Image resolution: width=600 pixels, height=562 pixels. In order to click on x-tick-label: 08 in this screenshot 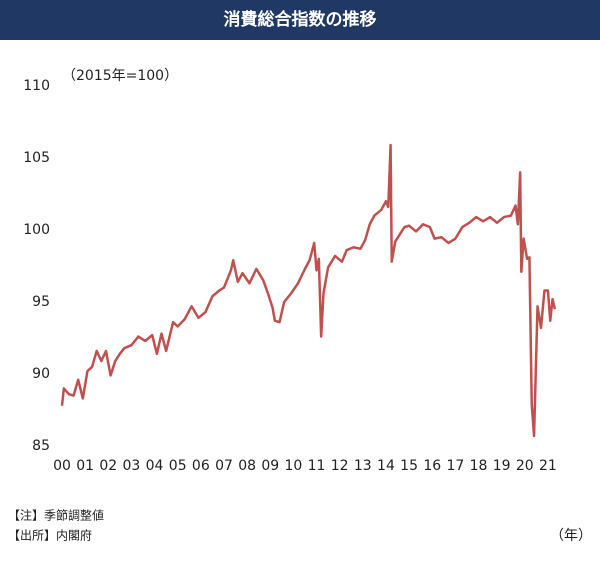, I will do `click(247, 466)`.